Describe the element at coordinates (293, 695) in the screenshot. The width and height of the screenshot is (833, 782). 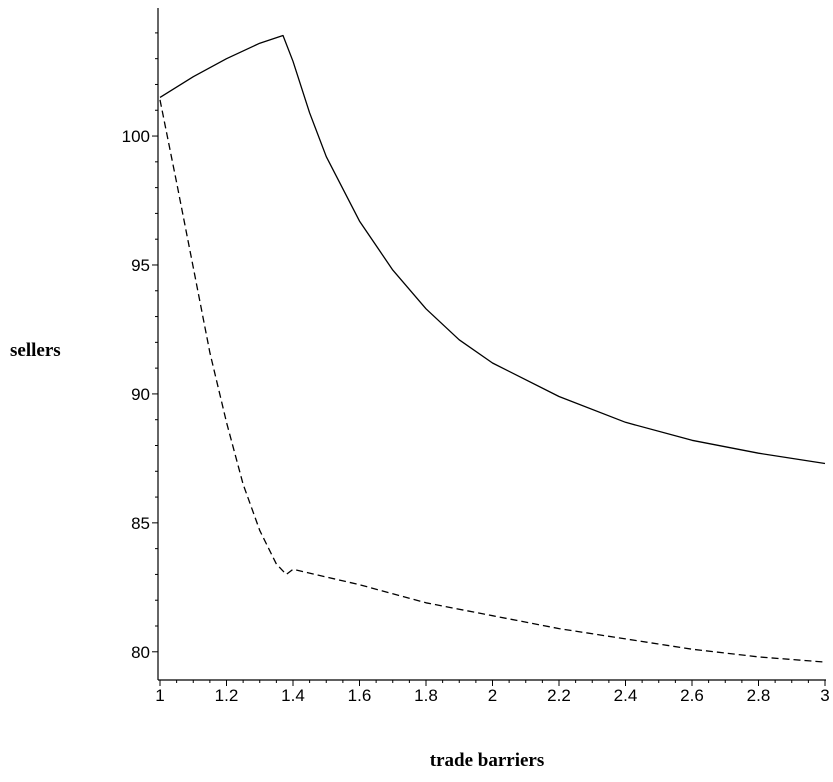
I see `x-tick-label: 1.4` at that location.